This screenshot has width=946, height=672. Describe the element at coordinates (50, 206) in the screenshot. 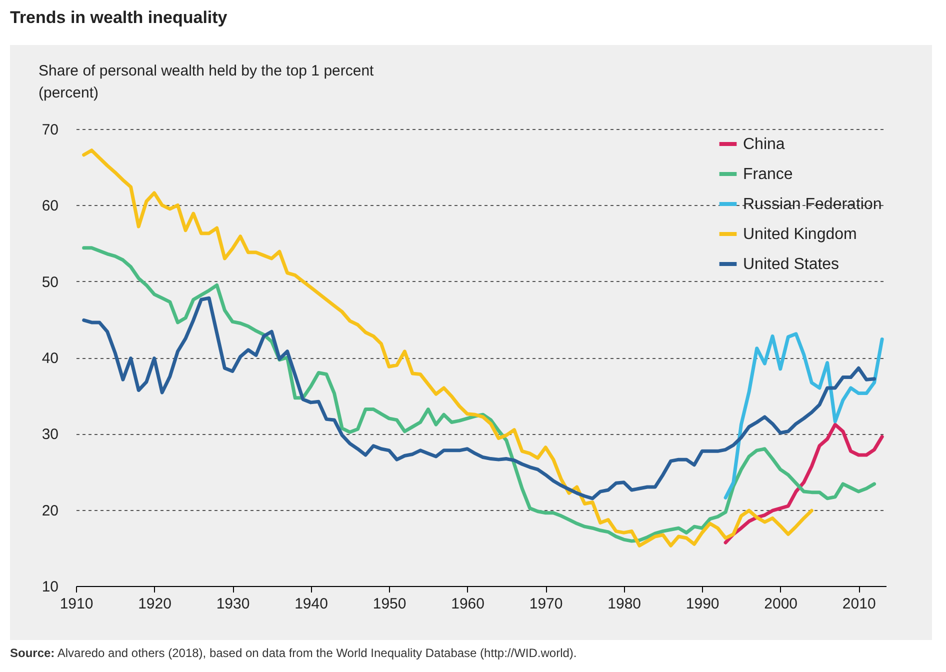

I see `y-tick-label: 60` at that location.